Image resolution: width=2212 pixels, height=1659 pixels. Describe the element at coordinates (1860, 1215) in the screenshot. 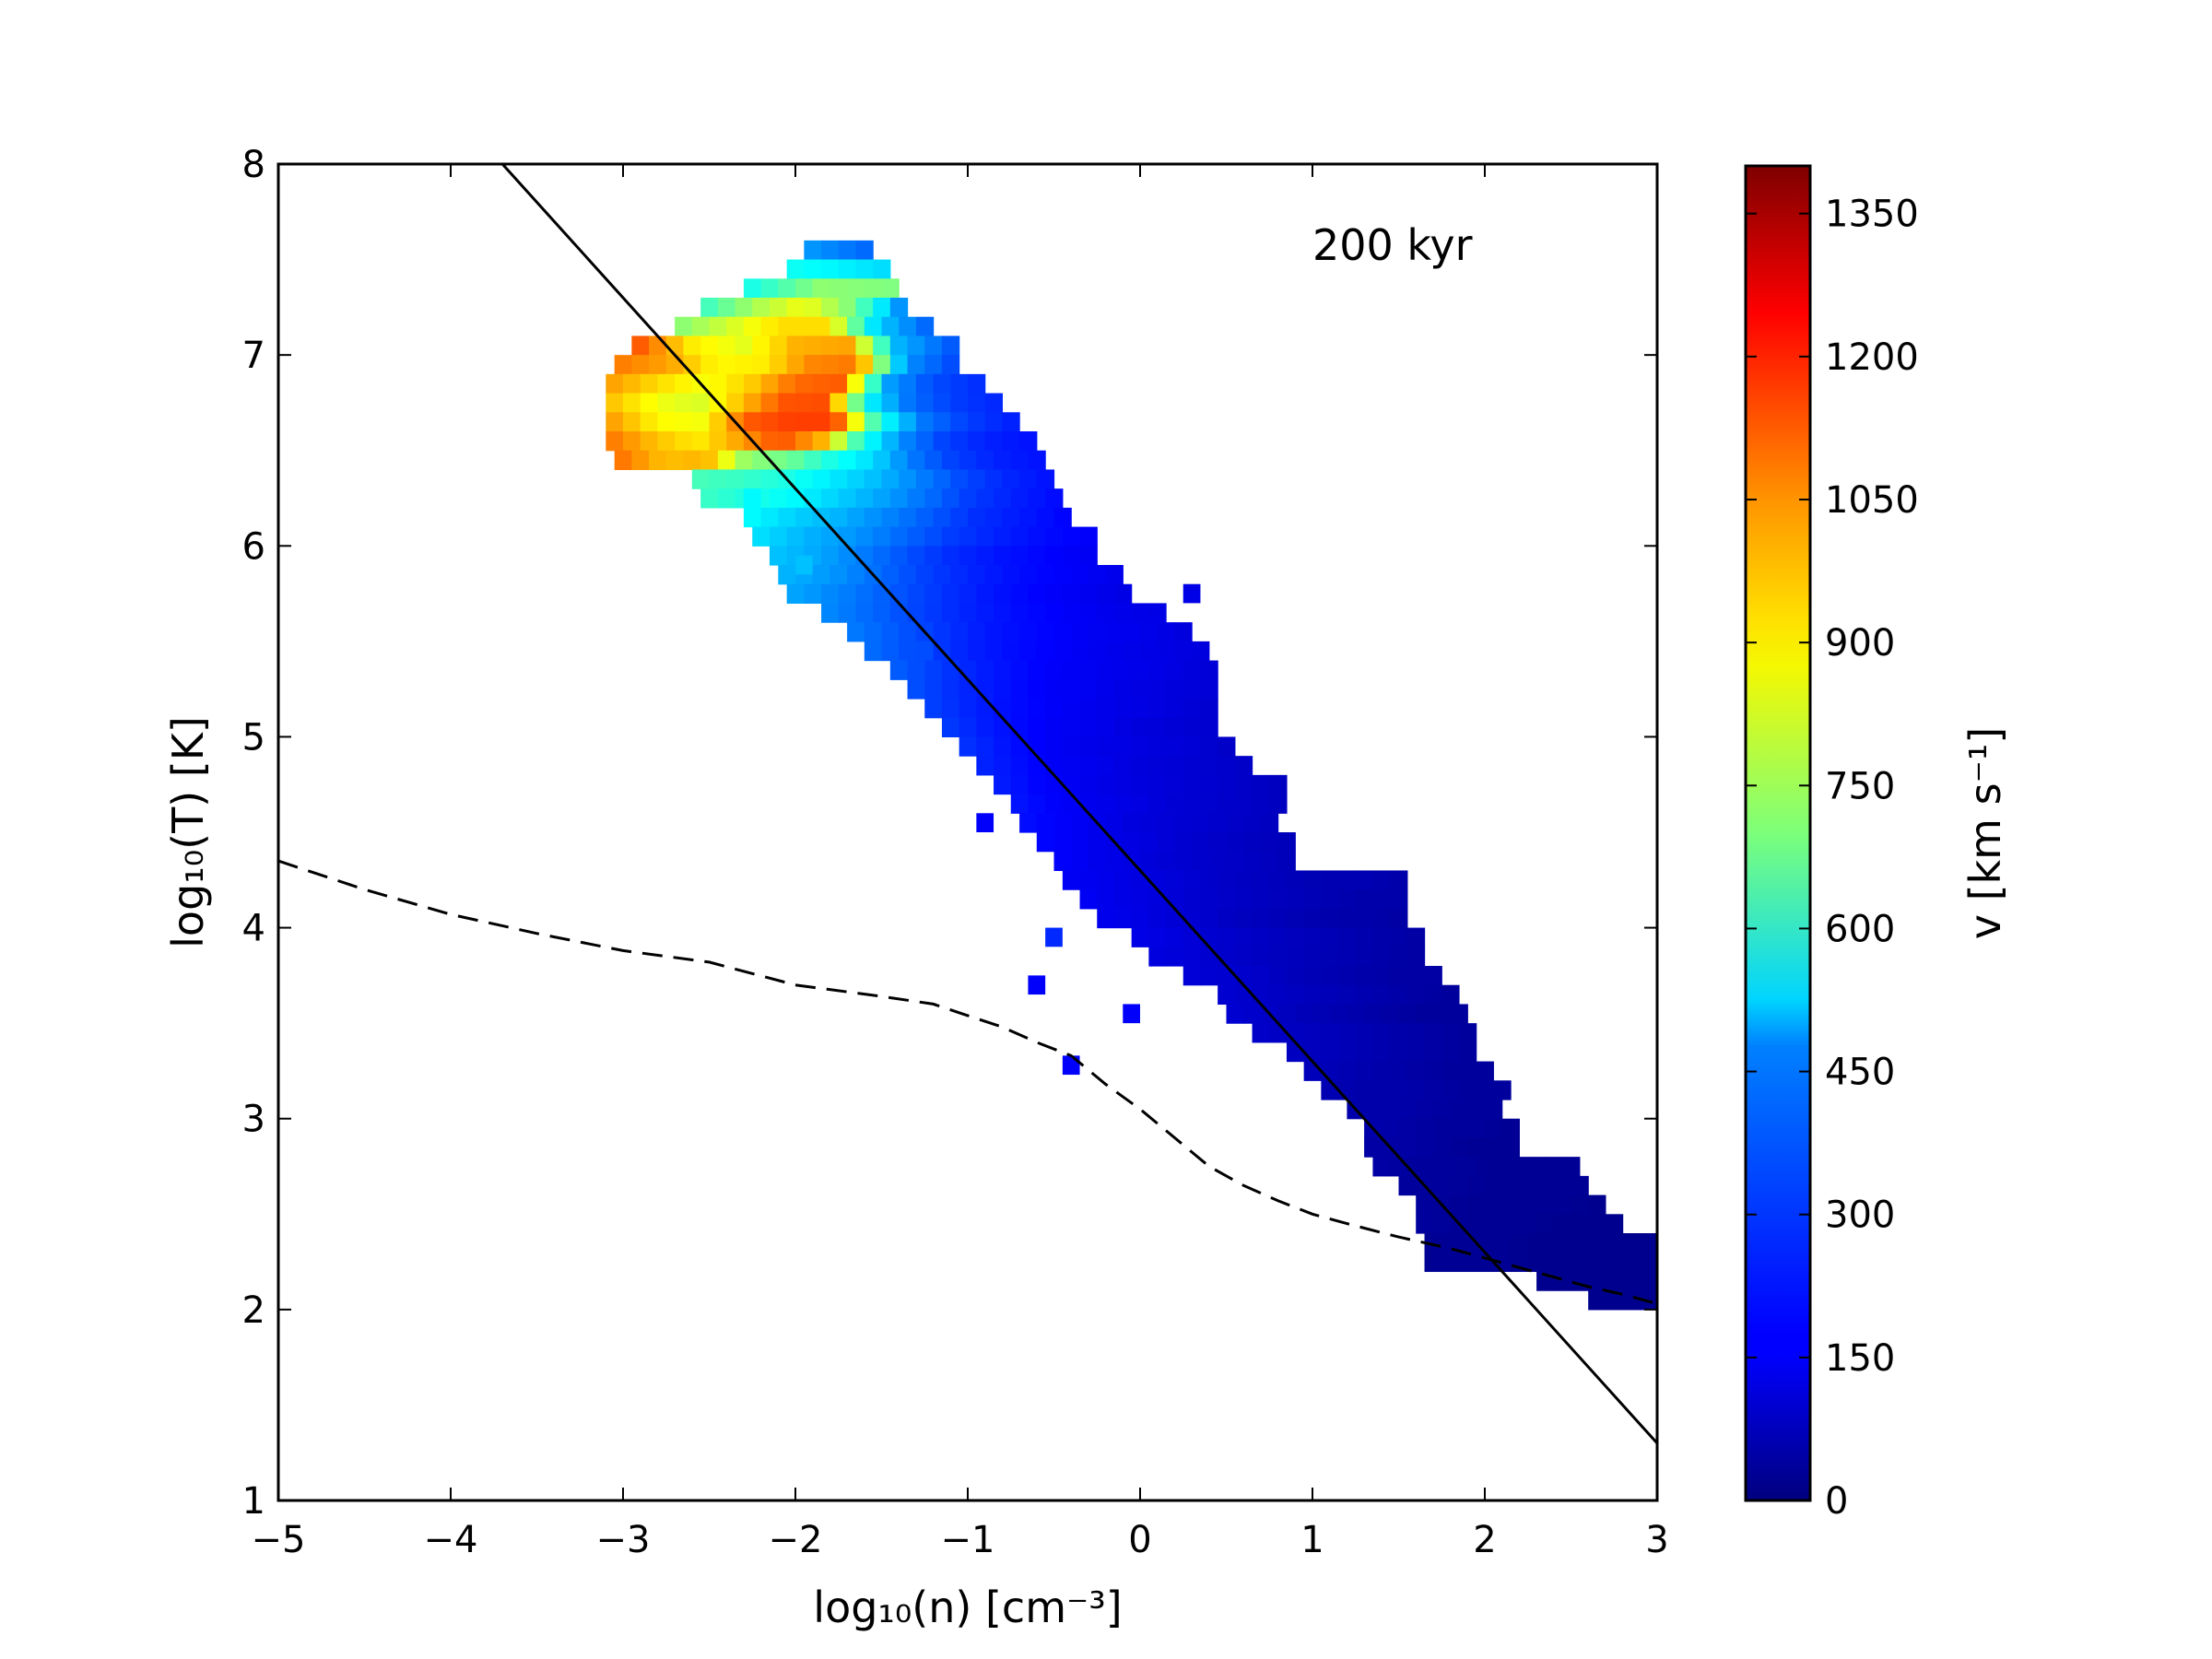

I see `colorbar-tick-label: 300` at that location.